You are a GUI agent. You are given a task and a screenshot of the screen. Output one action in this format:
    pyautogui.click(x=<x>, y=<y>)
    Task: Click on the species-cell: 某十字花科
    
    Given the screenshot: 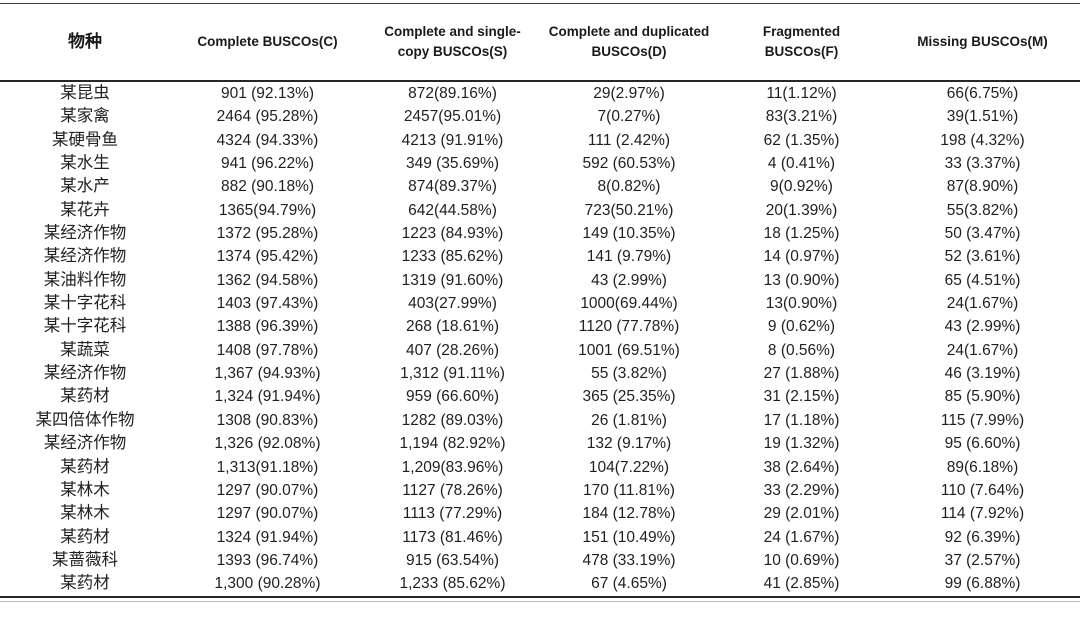 What is the action you would take?
    pyautogui.click(x=85, y=326)
    